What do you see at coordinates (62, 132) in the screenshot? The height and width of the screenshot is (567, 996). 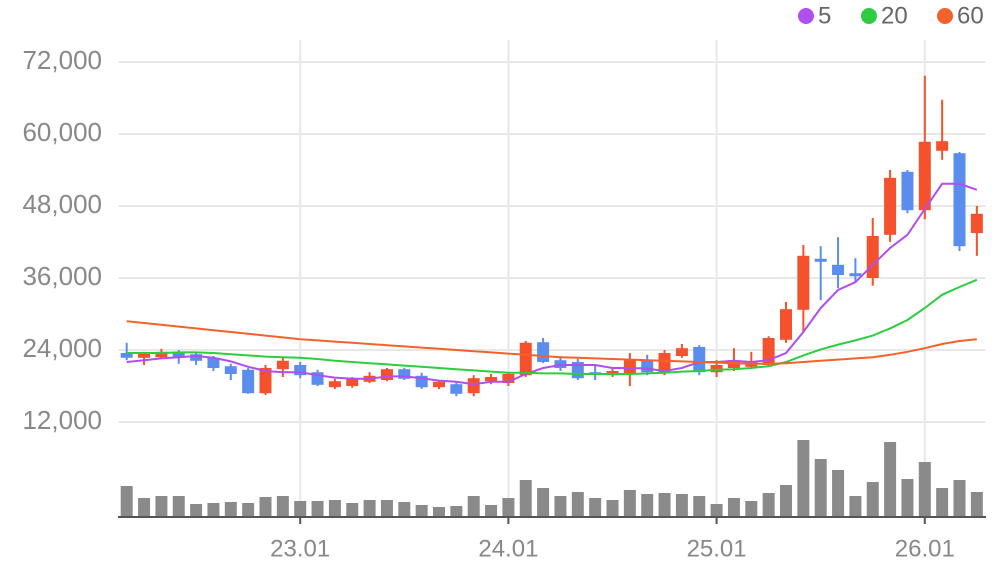 I see `y-tick-label: 60,000` at bounding box center [62, 132].